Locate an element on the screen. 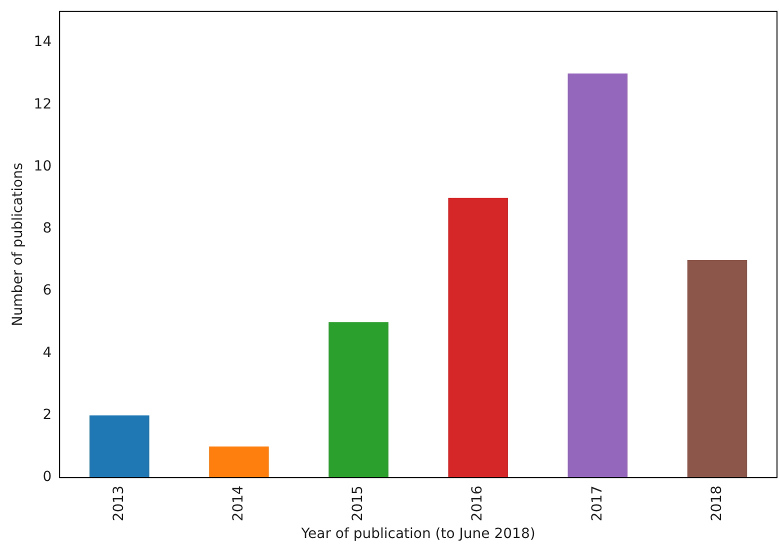  y-tick-label: 2 is located at coordinates (47, 415).